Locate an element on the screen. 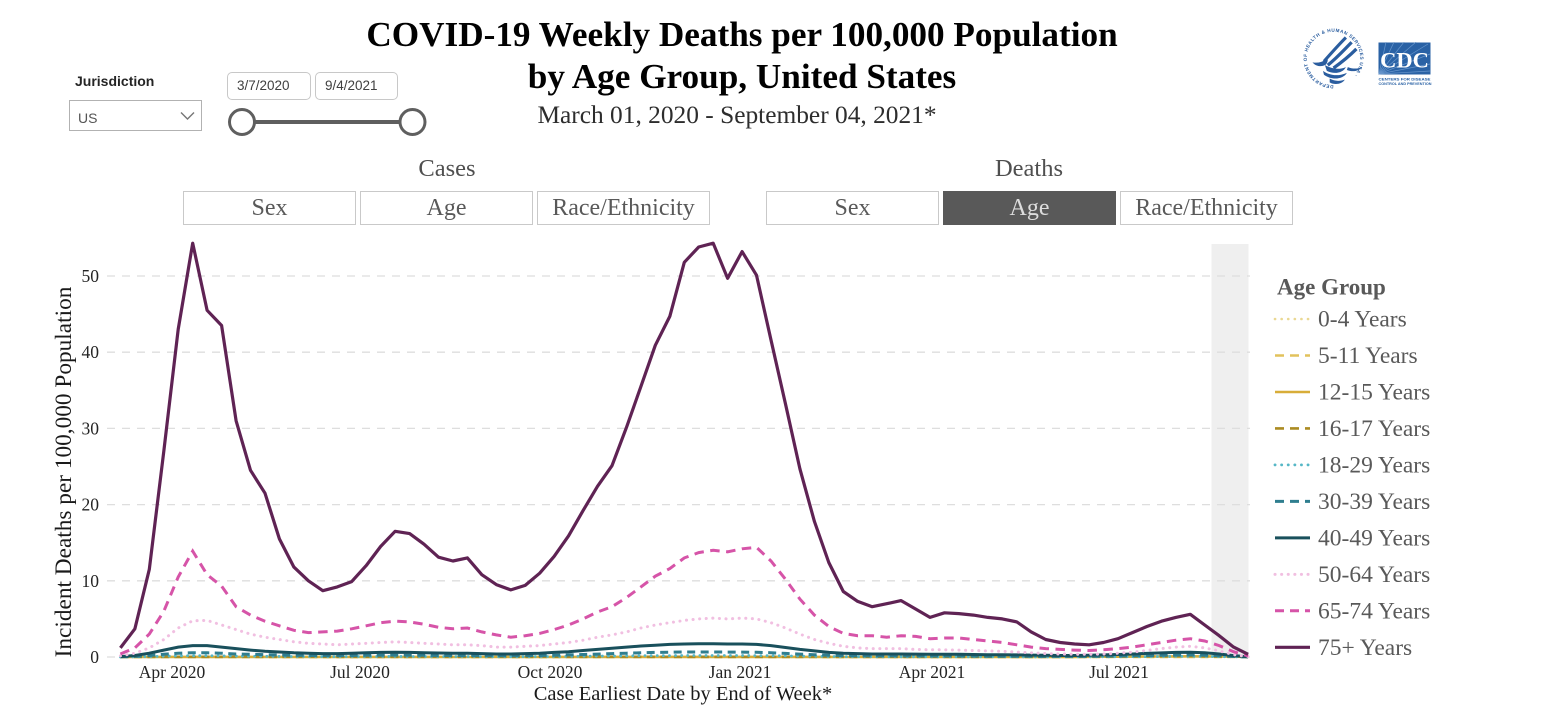  svg-text: 20 is located at coordinates (91, 505).